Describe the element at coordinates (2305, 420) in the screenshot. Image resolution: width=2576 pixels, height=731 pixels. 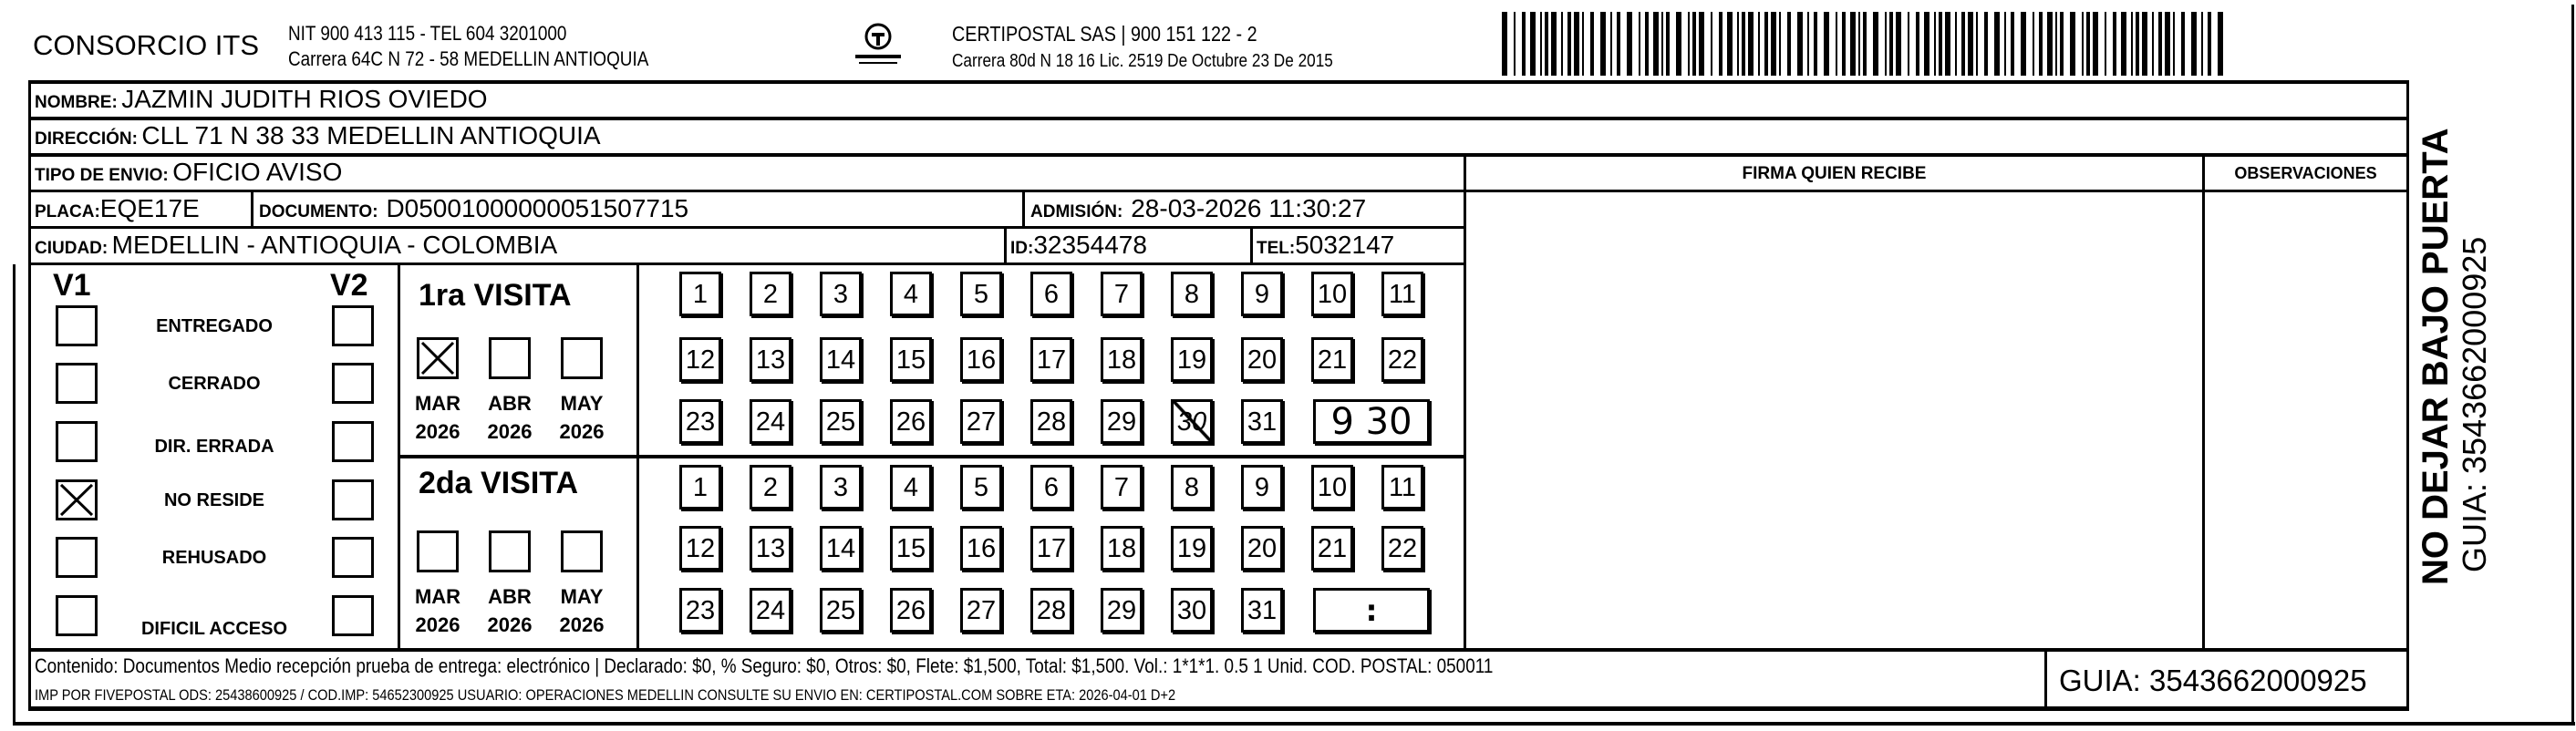
I see `observaciones-field` at that location.